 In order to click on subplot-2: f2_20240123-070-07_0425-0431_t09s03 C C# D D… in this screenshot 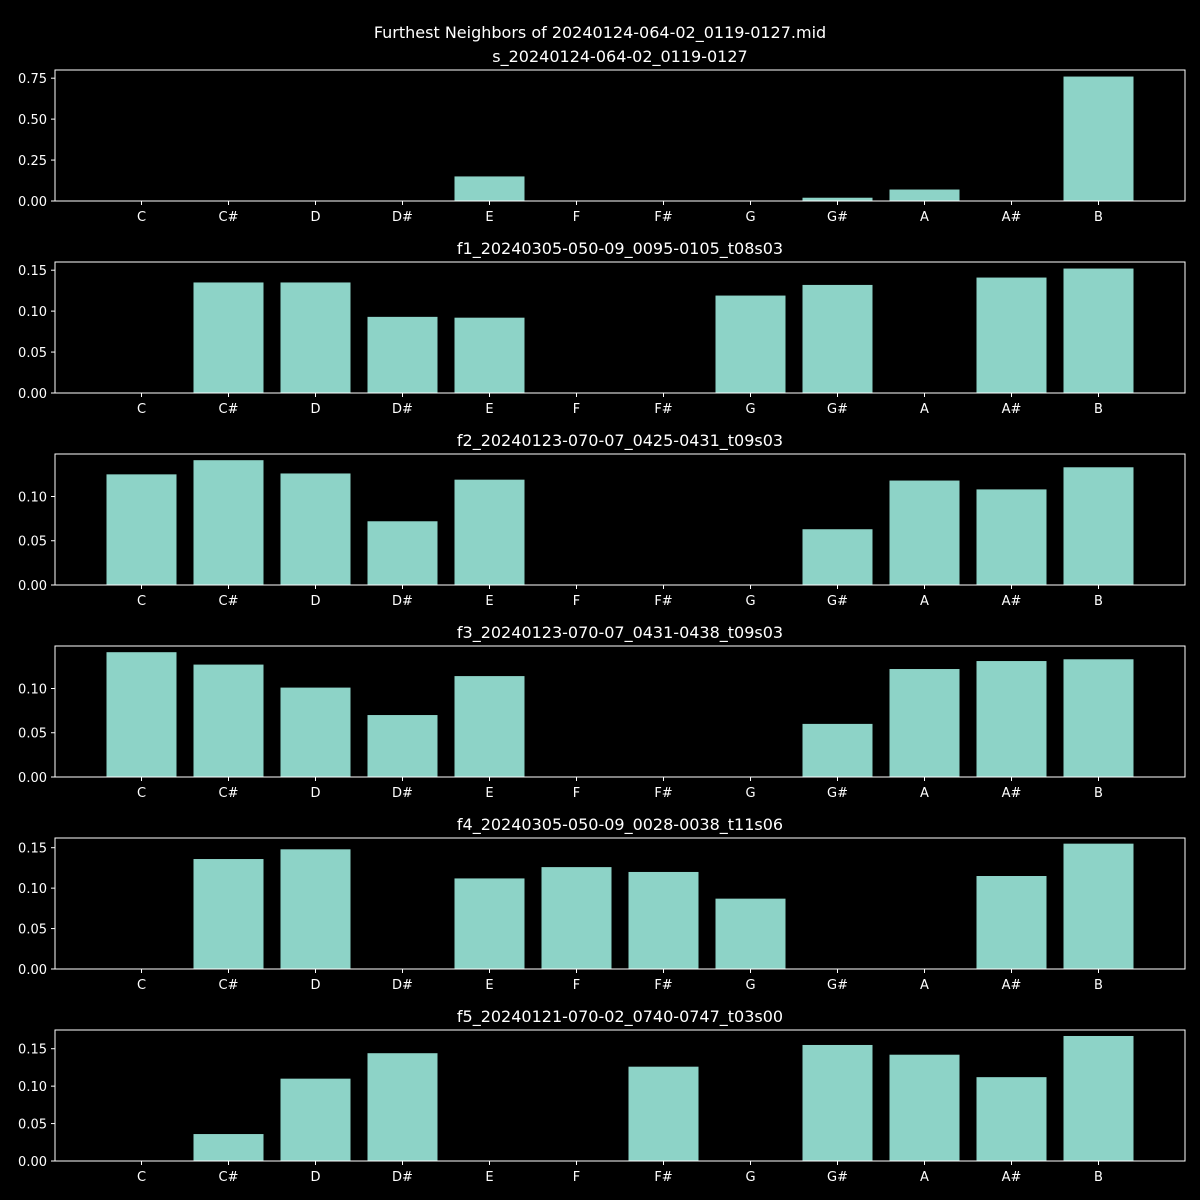, I will do `click(602, 520)`.